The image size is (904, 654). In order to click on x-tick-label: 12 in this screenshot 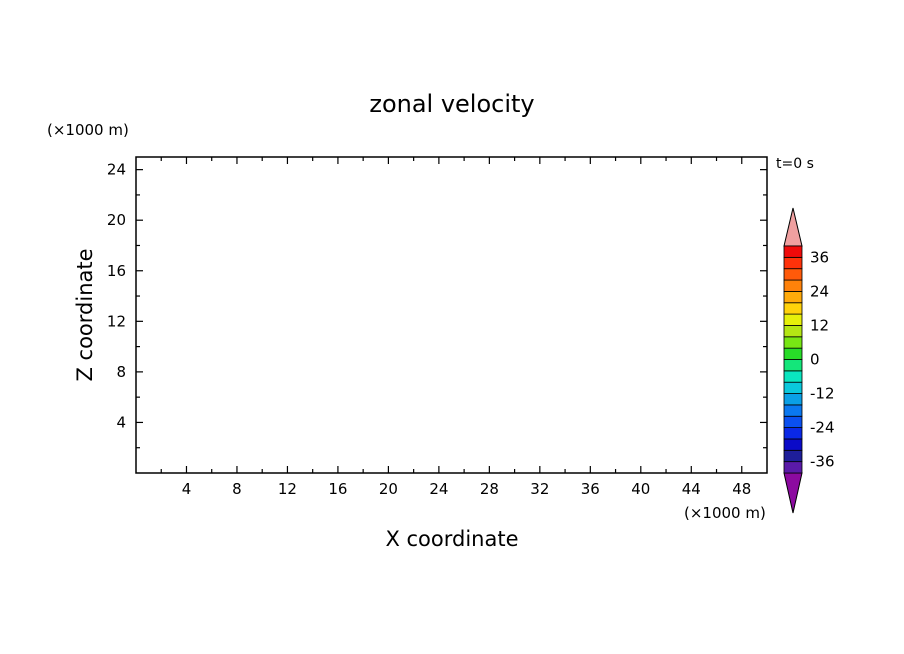, I will do `click(287, 489)`.